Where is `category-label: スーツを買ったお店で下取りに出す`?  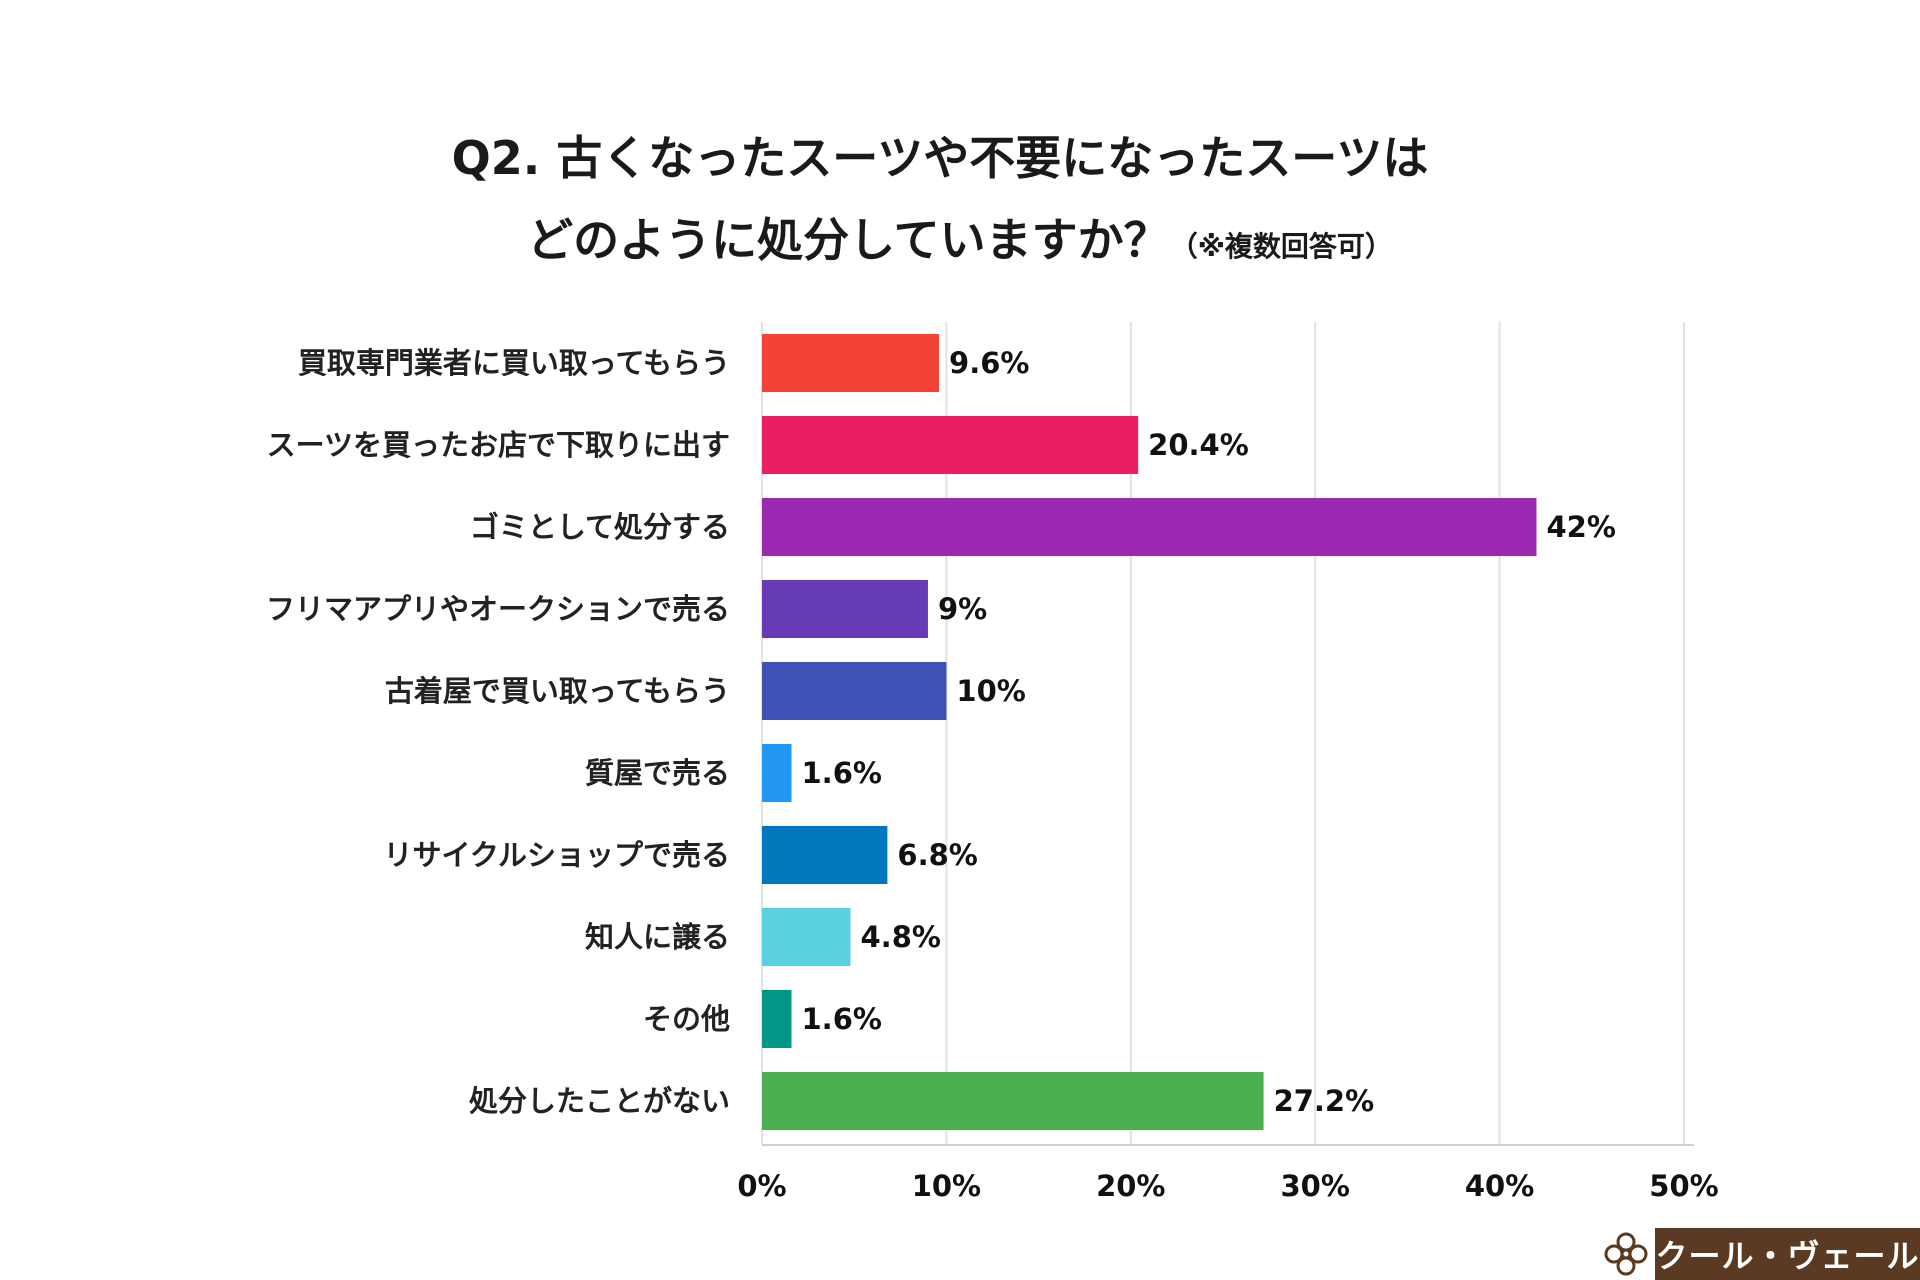
category-label: スーツを買ったお店で下取りに出す is located at coordinates (498, 445).